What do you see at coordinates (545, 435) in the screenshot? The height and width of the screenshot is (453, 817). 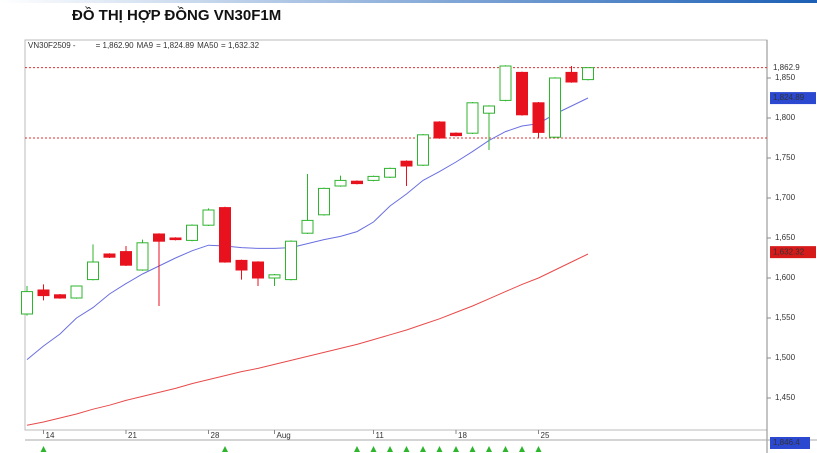 I see `x-tick-label: 25` at bounding box center [545, 435].